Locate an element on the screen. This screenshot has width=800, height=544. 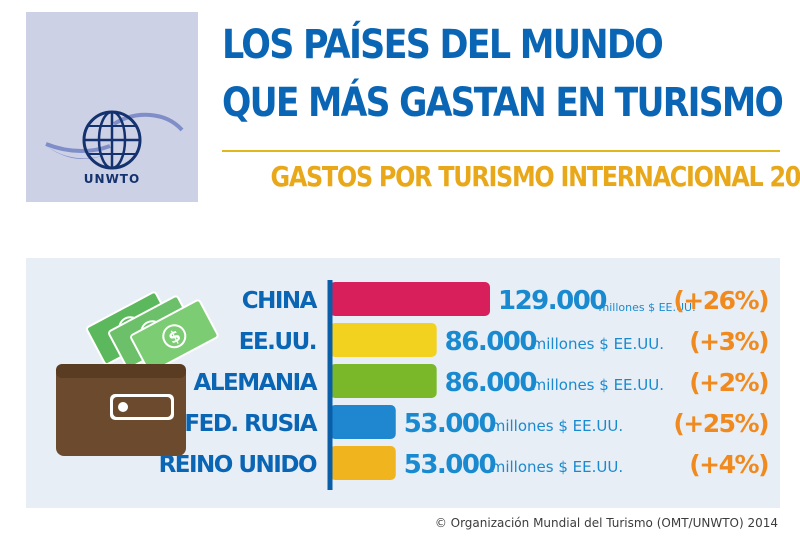
logo-text: UNWTO is located at coordinates (112, 179).